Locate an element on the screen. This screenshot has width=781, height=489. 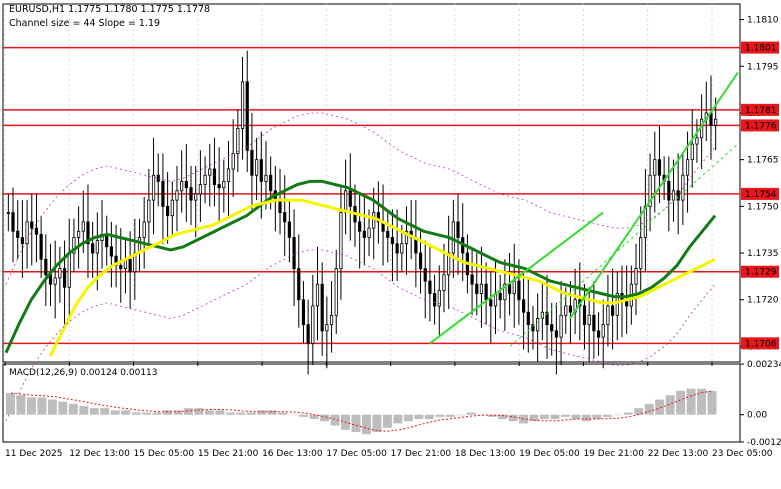
x-tick-label: 16 Dec 13:00 is located at coordinates (292, 454).